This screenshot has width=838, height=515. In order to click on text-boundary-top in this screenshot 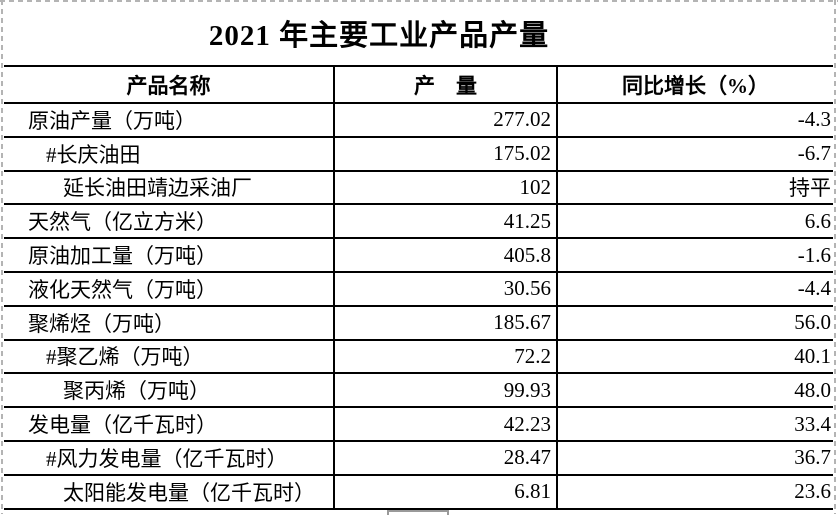, I will do `click(419, 1)`.